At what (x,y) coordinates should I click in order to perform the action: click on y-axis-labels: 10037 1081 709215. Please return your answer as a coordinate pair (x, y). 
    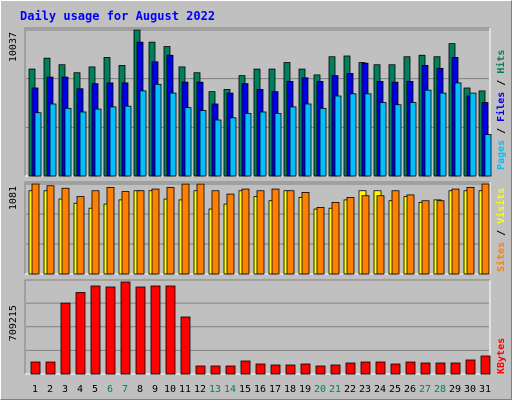
    Looking at the image, I should click on (13, 186).